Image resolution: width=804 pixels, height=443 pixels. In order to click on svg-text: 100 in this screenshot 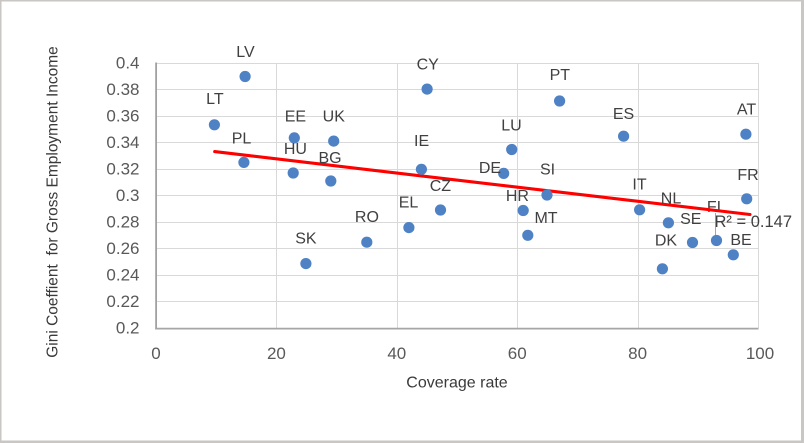, I will do `click(760, 353)`.